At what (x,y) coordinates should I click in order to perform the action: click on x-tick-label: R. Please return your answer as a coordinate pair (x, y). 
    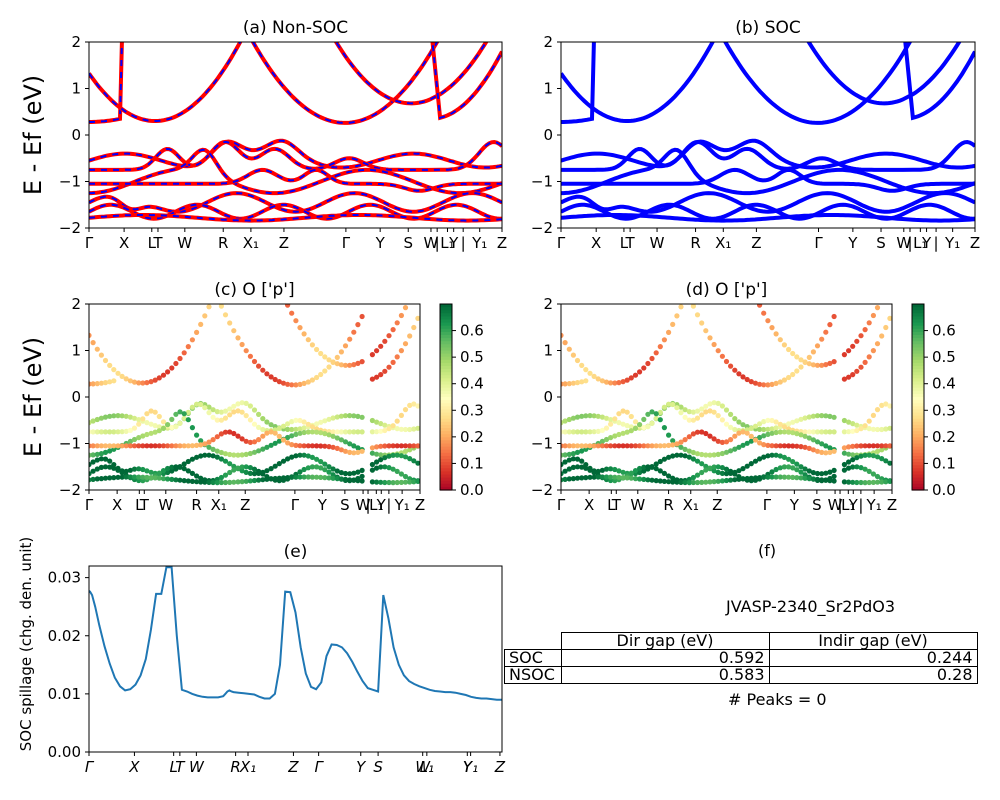
    Looking at the image, I should click on (223, 243).